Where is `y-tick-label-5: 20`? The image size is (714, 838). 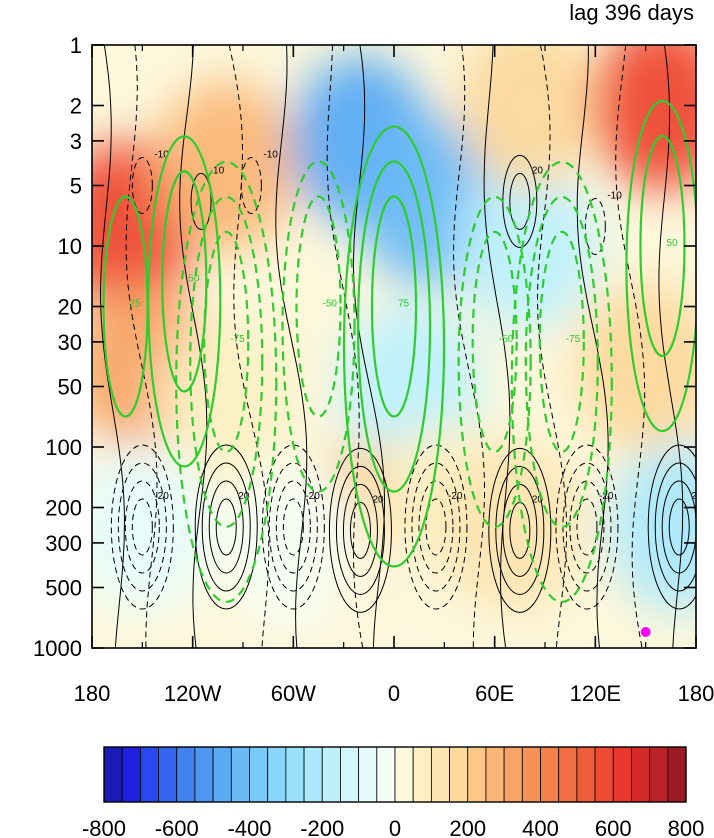
y-tick-label-5: 20 is located at coordinates (70, 307).